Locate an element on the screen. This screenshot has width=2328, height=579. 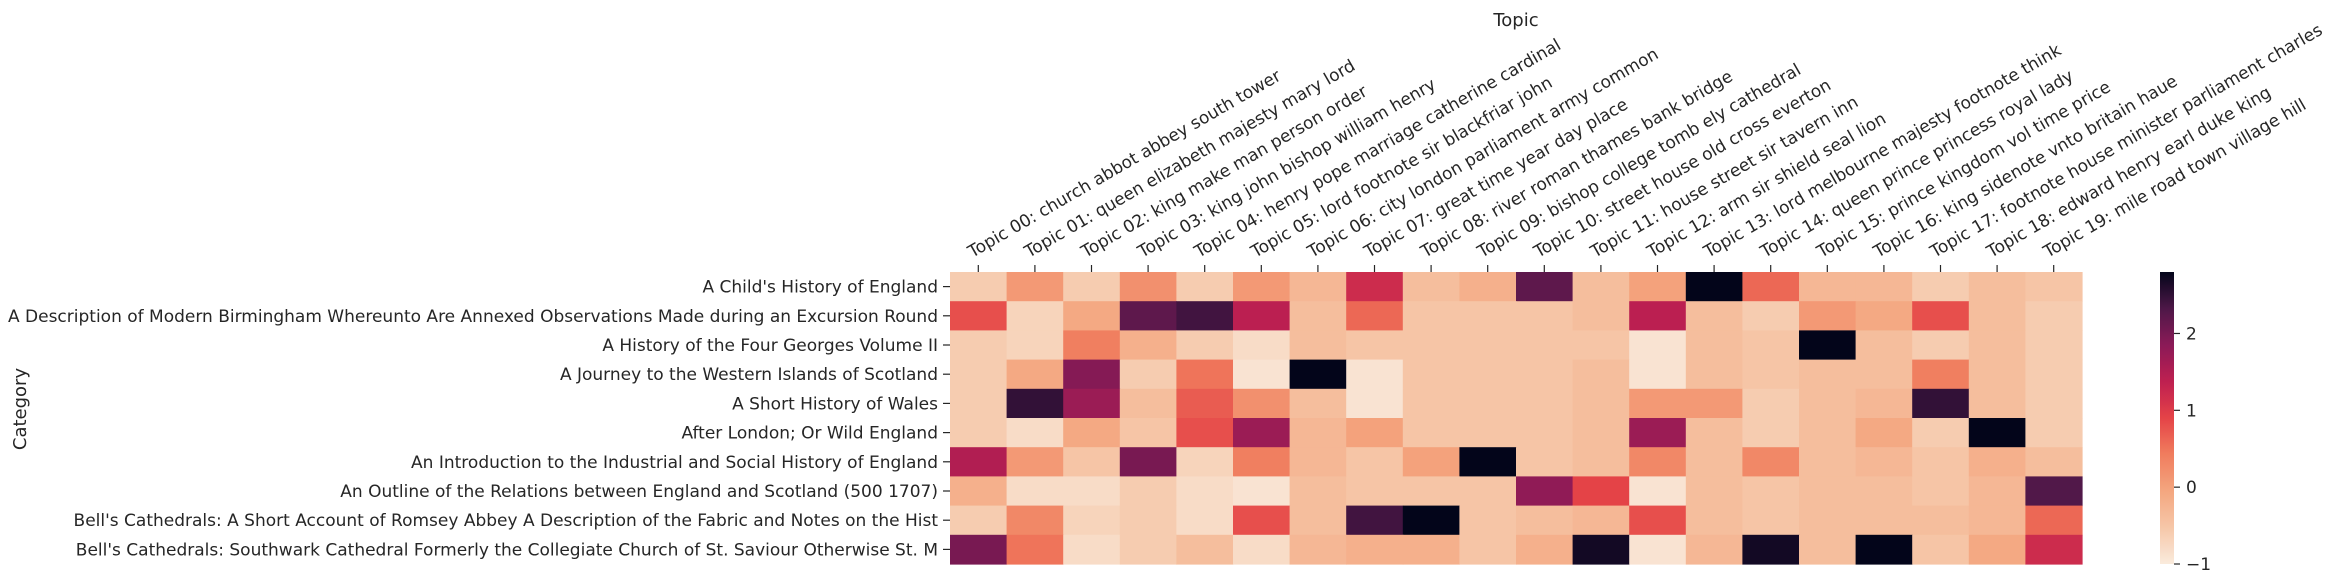
x-axis-title: Topic is located at coordinates (1515, 20).